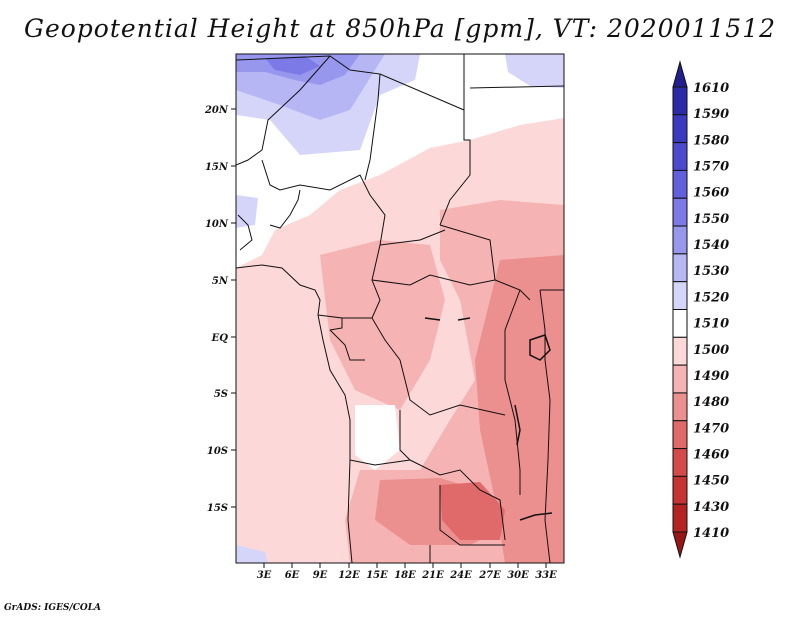 The image size is (800, 618). Describe the element at coordinates (405, 575) in the screenshot. I see `lon-label: 18E` at that location.